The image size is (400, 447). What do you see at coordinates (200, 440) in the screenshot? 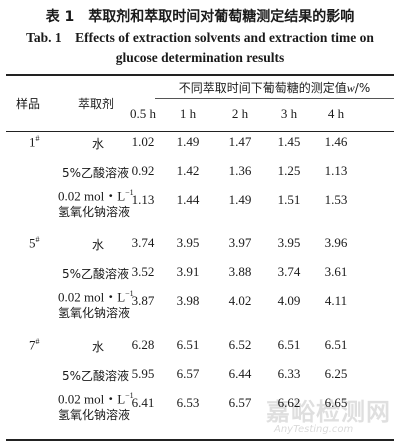
I see `bottom-rule` at bounding box center [200, 440].